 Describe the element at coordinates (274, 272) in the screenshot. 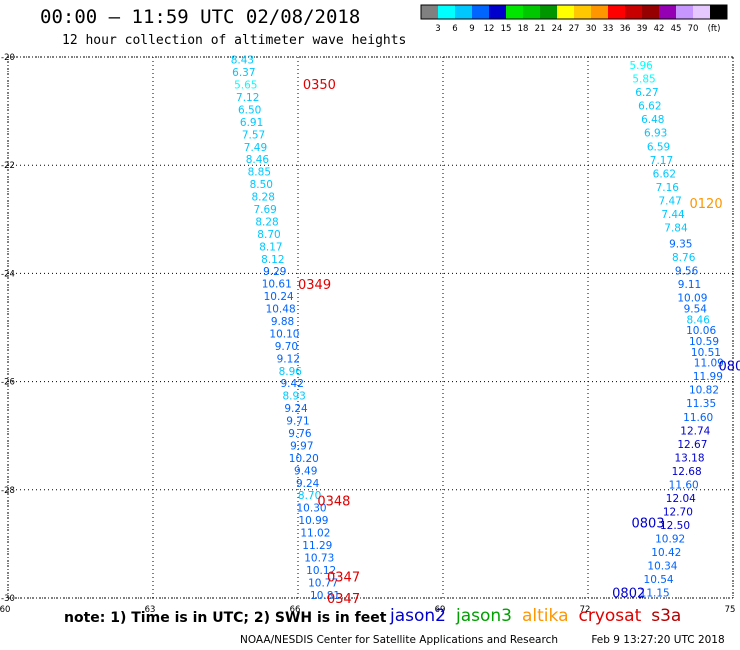

I see `wave-height-value: 9.29` at that location.